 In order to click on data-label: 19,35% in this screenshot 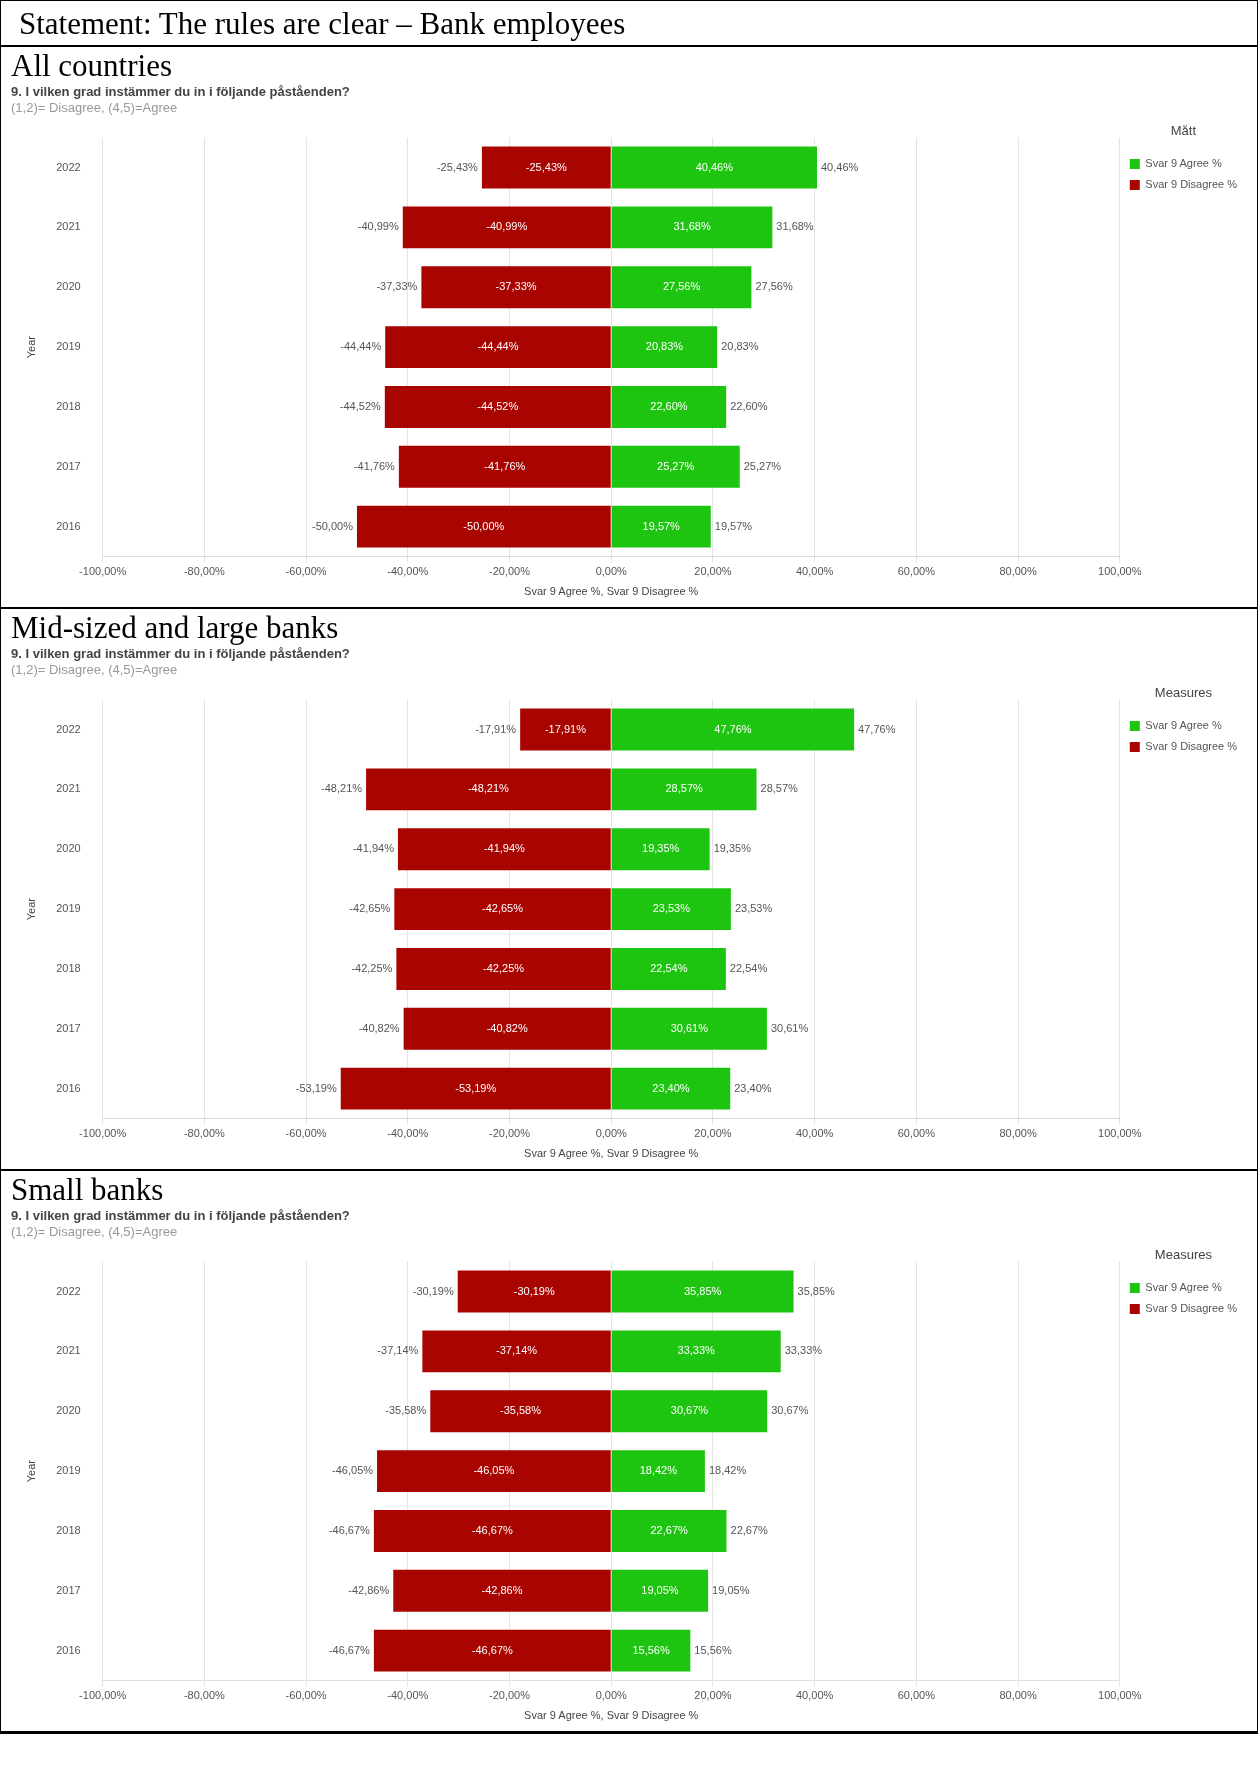, I will do `click(732, 848)`.